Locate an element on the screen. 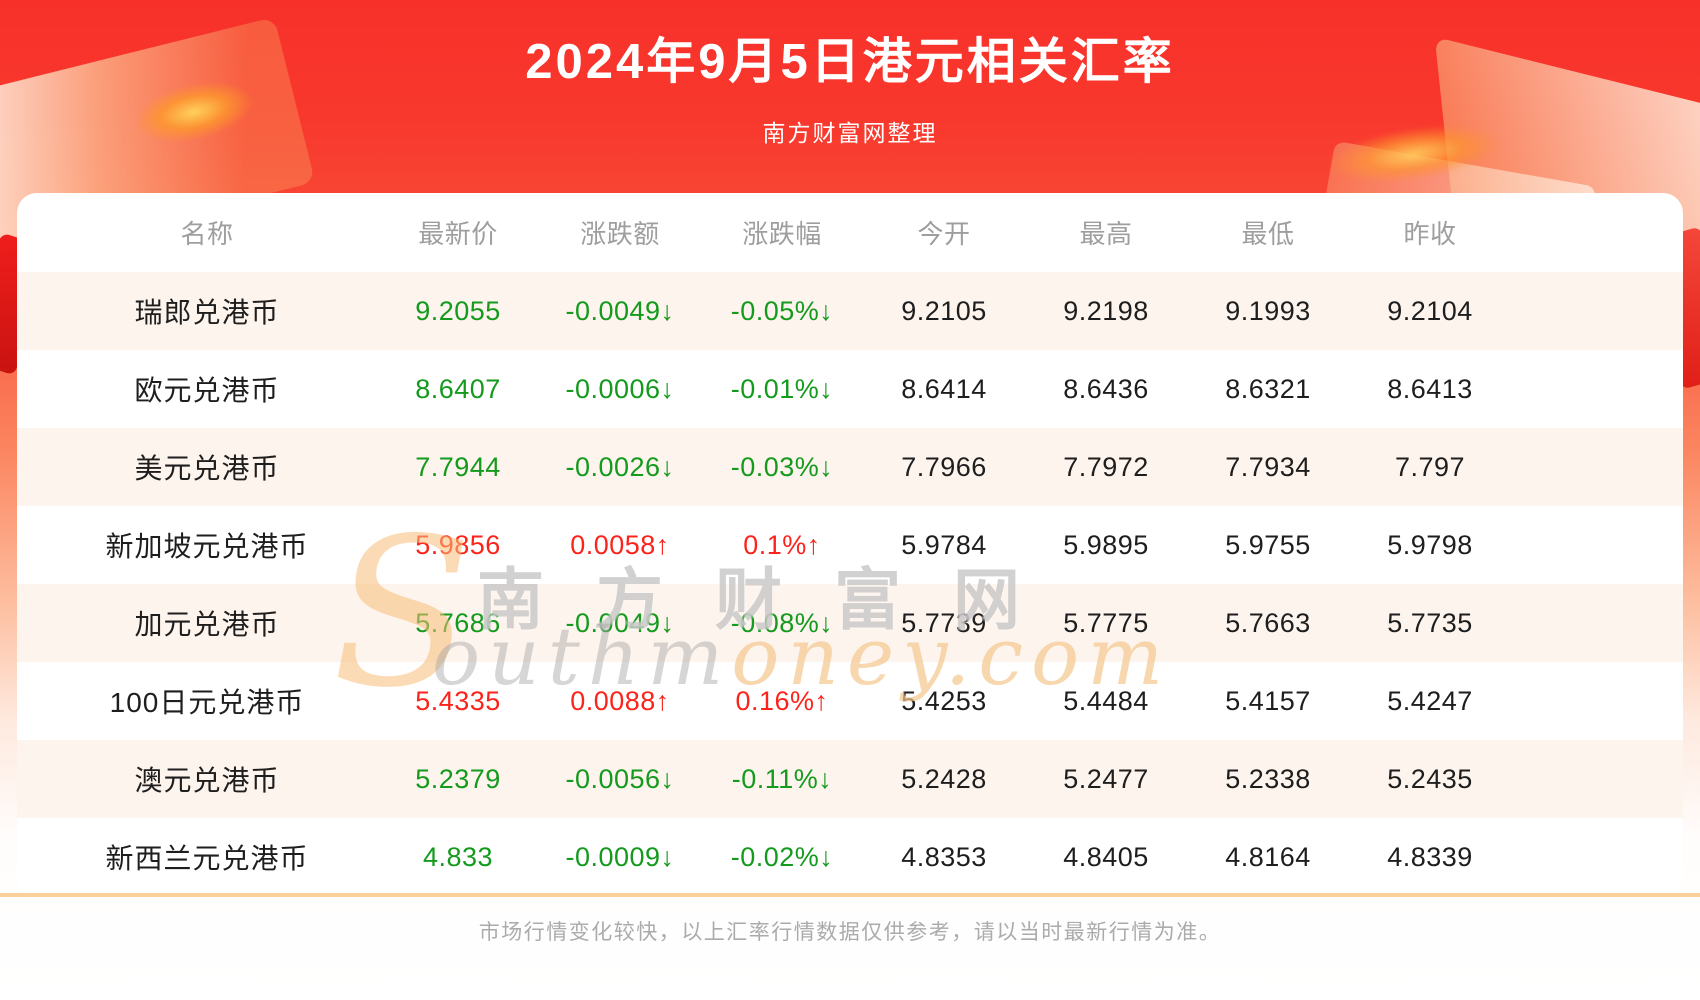  currency-name-cell: 澳元兑港币 is located at coordinates (207, 780).